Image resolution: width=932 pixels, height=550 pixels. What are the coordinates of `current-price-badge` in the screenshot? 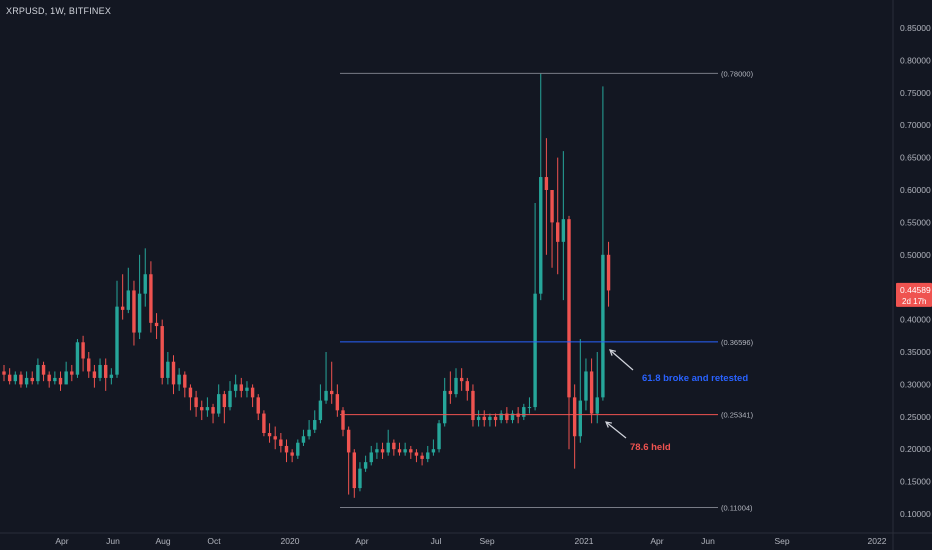 It's located at (914, 294).